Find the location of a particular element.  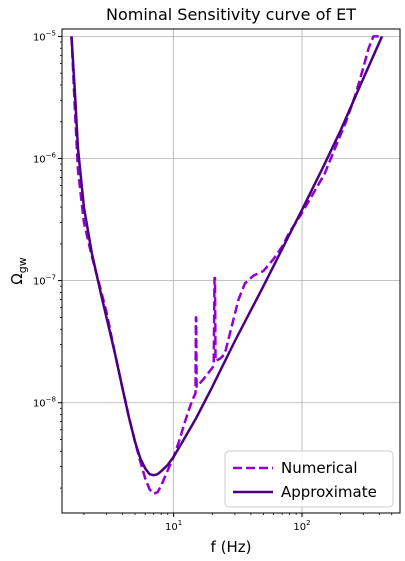

y-tick-label: 10⁻⁸ is located at coordinates (44, 403).